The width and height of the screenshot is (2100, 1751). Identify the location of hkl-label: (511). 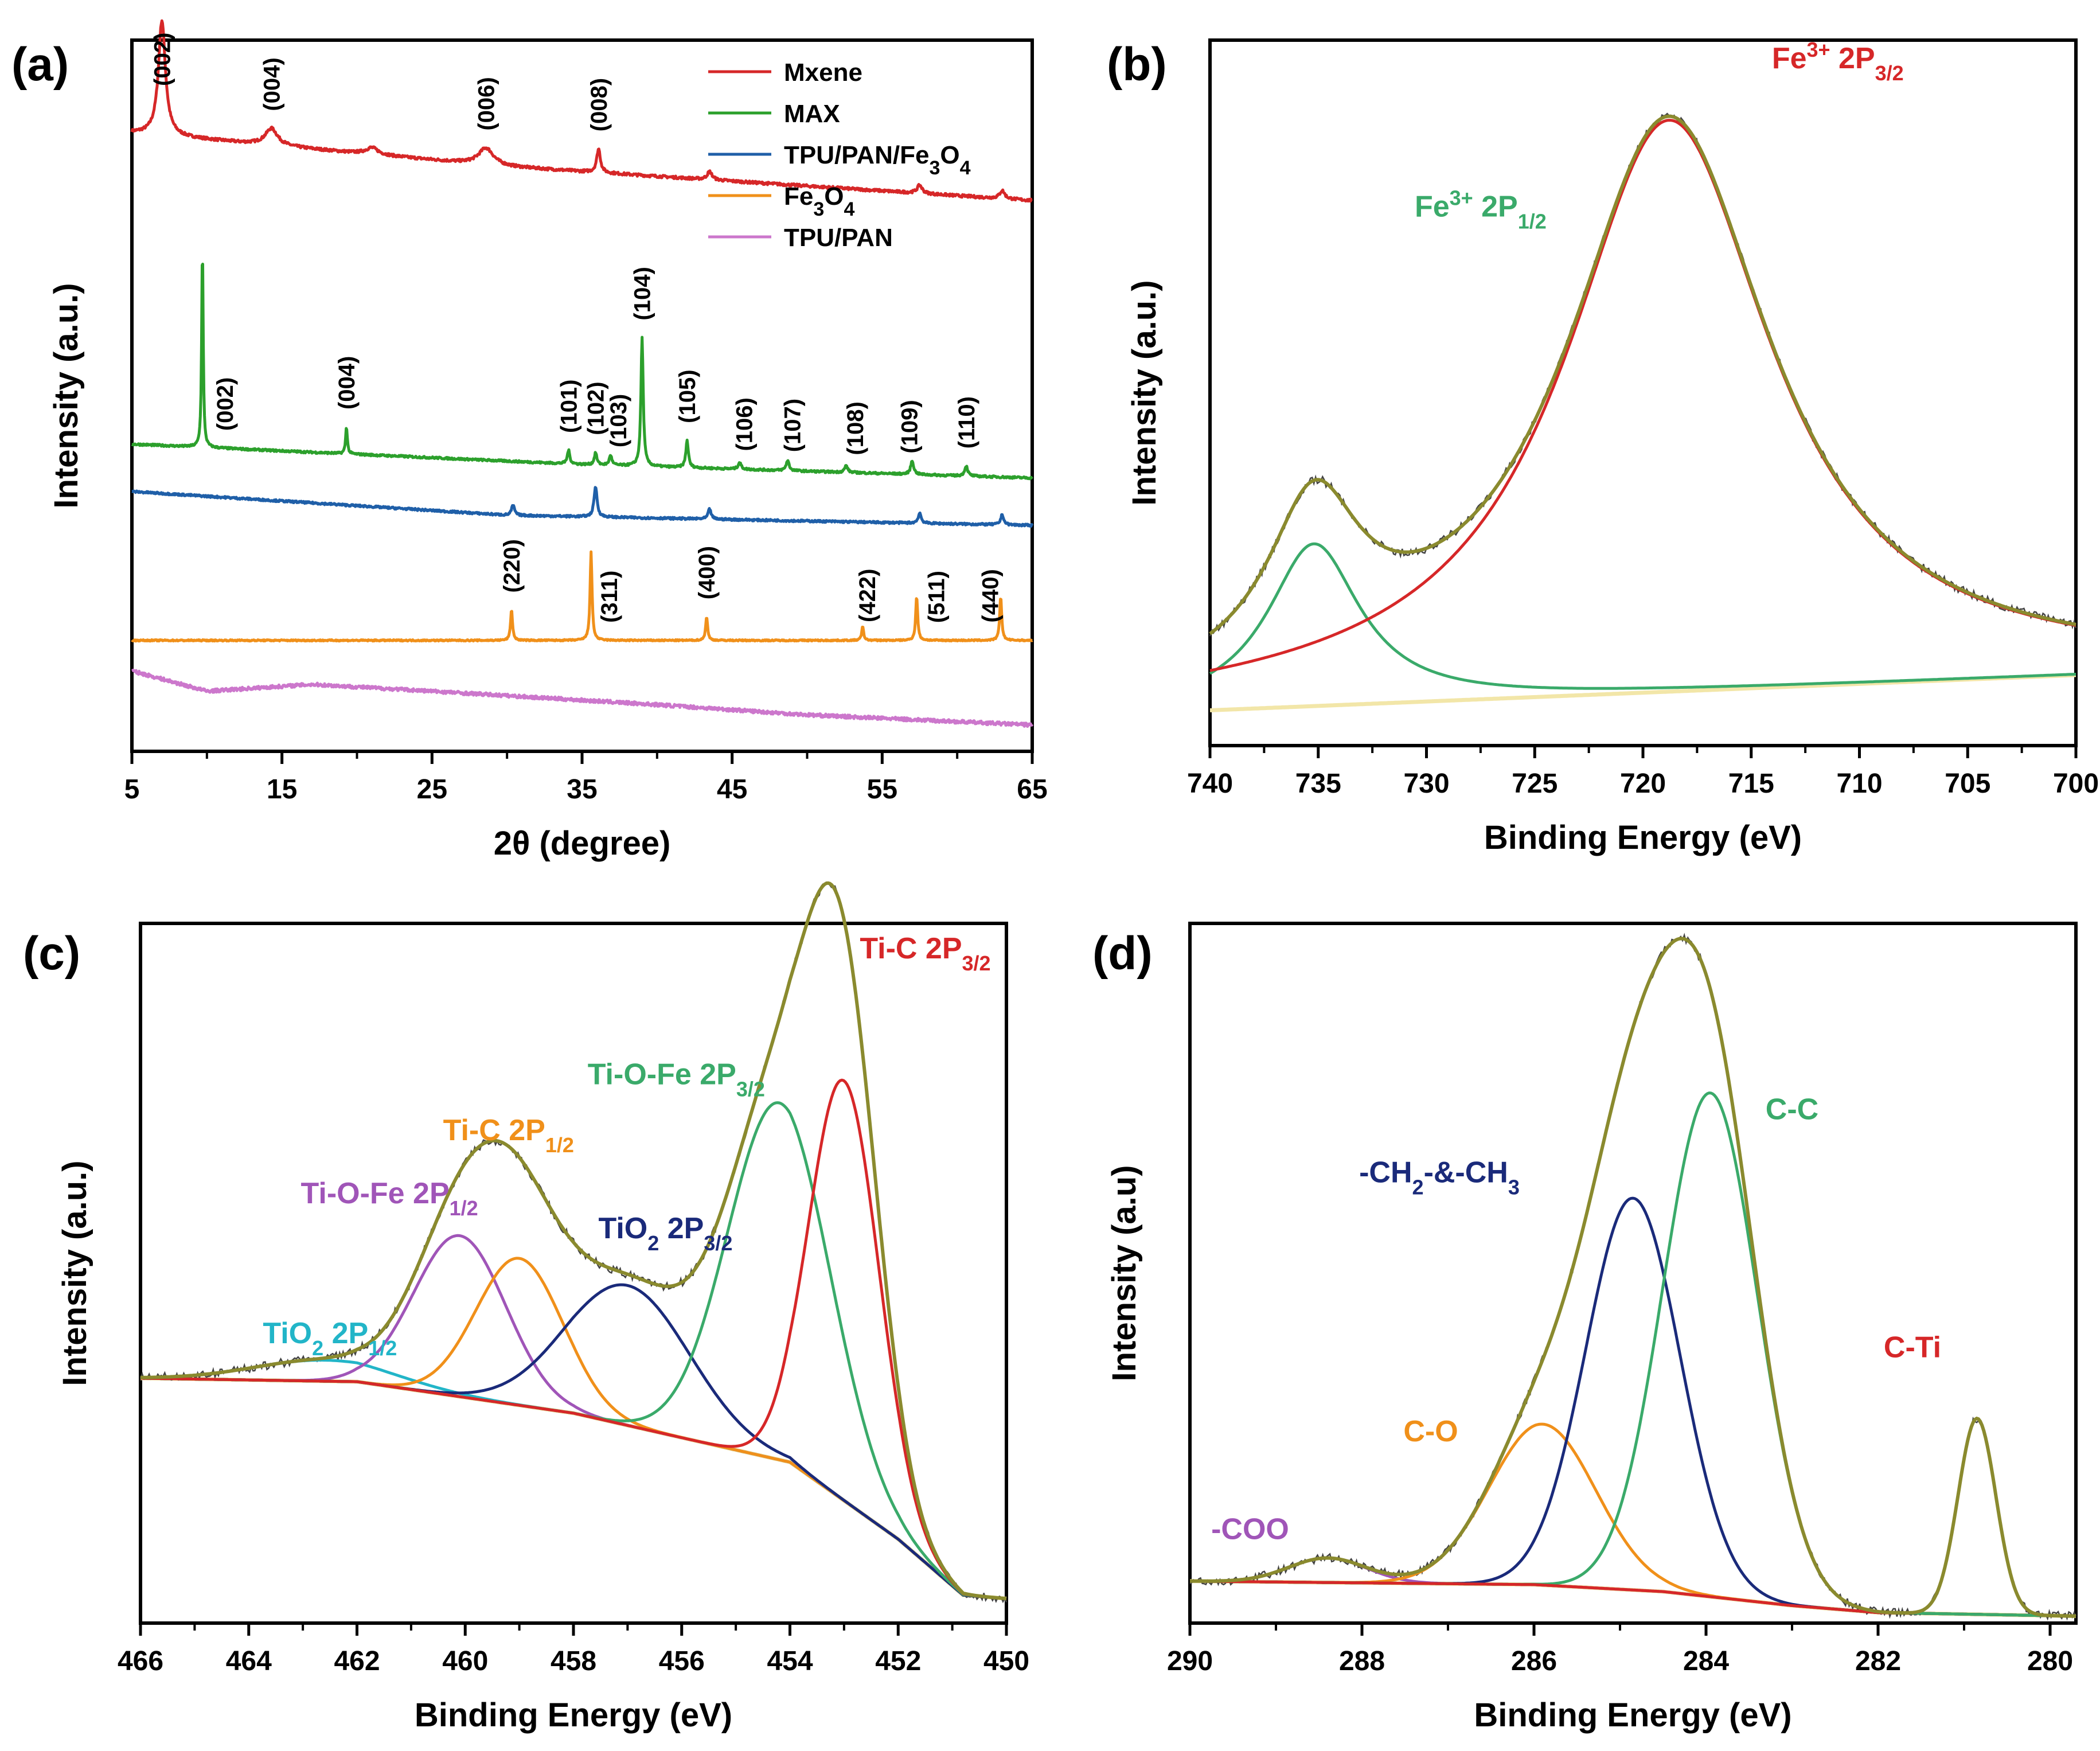
(937, 597).